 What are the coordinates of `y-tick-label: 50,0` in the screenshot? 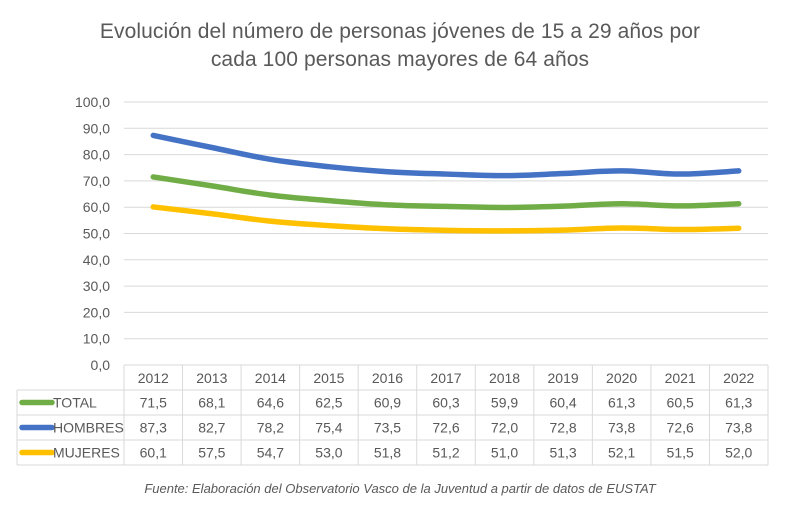 It's located at (96, 234).